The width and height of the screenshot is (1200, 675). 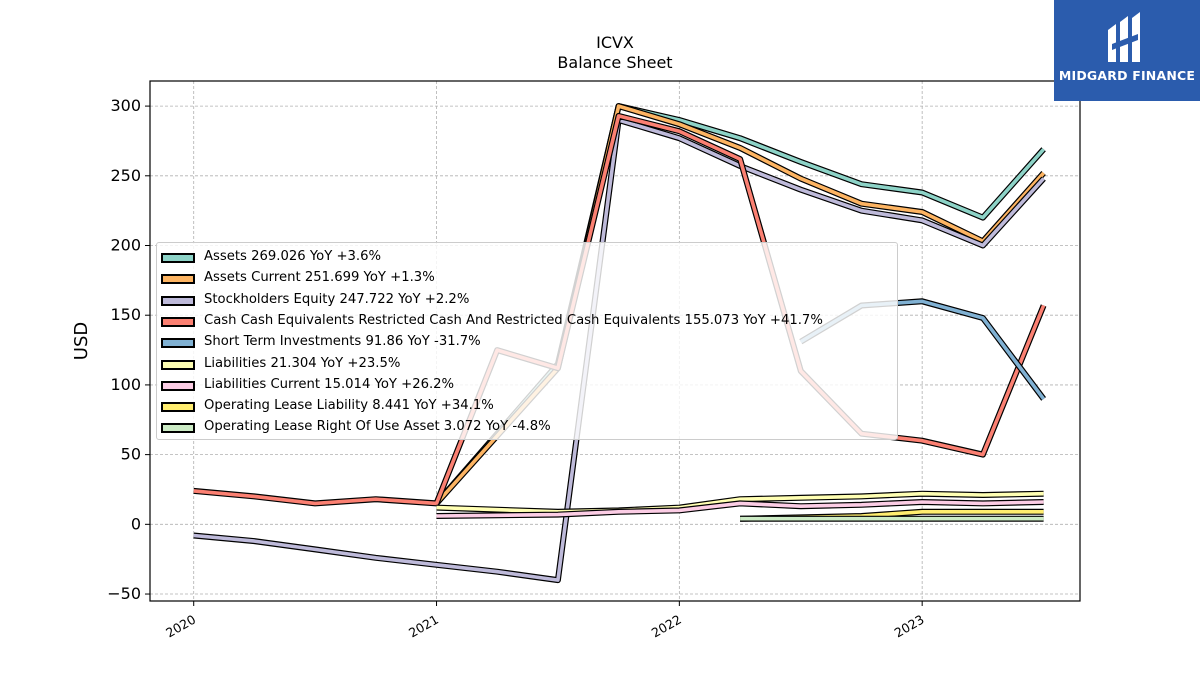 What do you see at coordinates (180, 626) in the screenshot?
I see `x-tick-label: 2020` at bounding box center [180, 626].